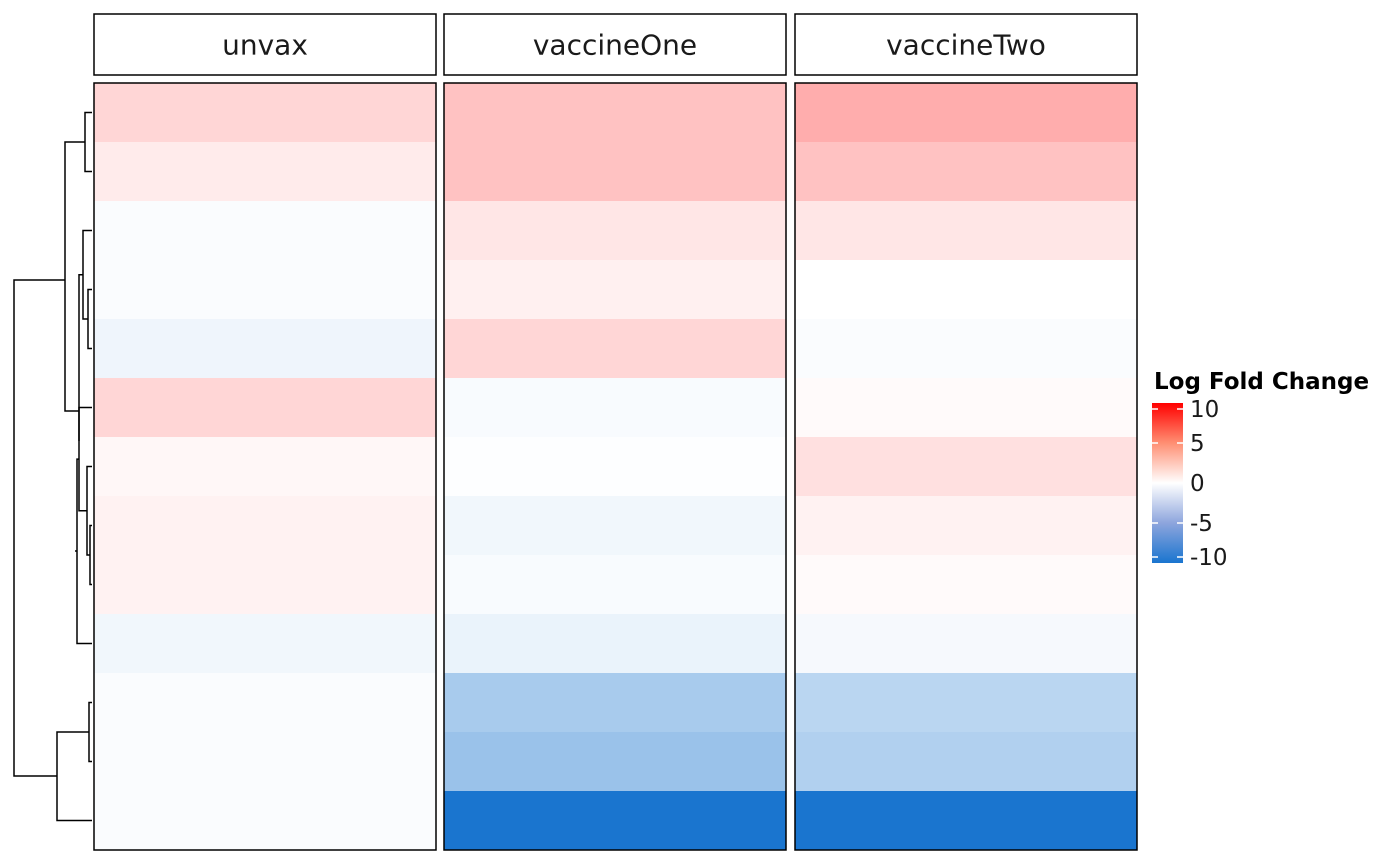 This screenshot has width=1400, height=865. Describe the element at coordinates (1201, 524) in the screenshot. I see `legend-tick-label: -5` at that location.